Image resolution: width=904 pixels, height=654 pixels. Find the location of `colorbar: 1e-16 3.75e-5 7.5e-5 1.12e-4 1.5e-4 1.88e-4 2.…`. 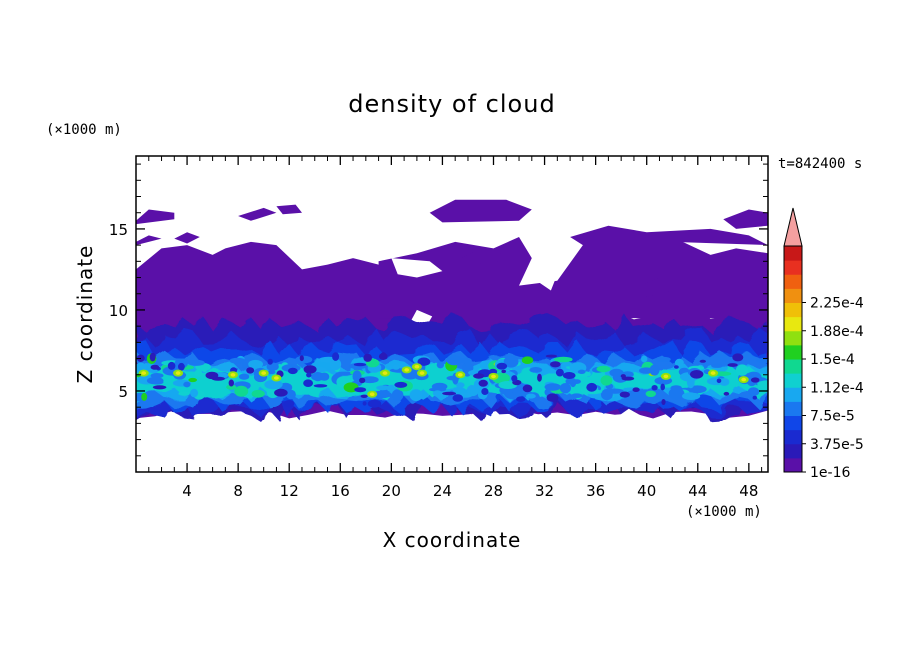

colorbar: 1e-16 3.75e-5 7.5e-5 1.12e-4 1.5e-4 1.88e-4 2.… is located at coordinates (823, 344).